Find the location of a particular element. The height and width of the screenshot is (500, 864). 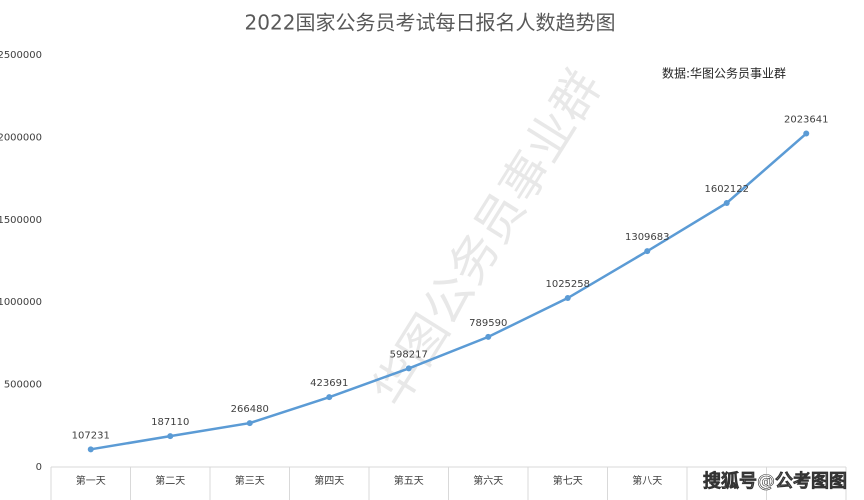

y-tick-label: 1000000 is located at coordinates (21, 302).